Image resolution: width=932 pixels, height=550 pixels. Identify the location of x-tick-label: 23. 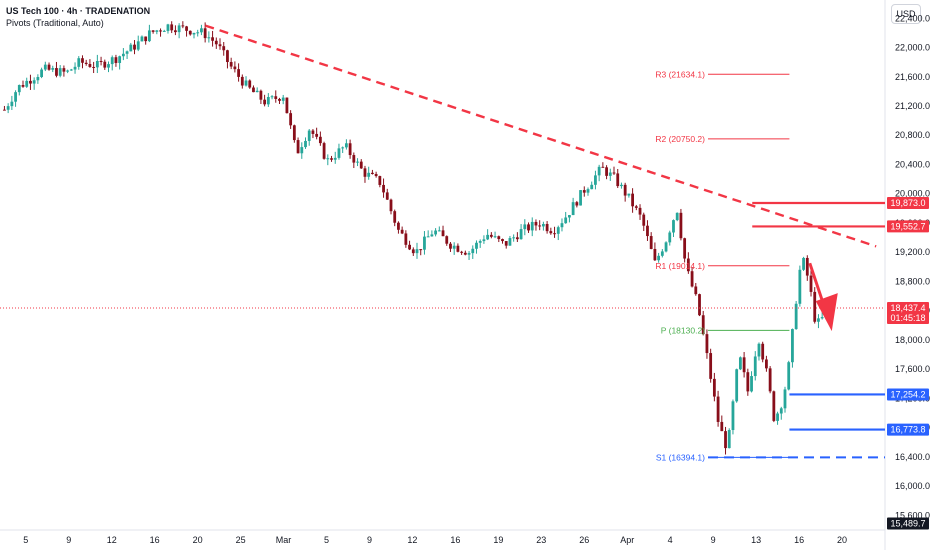
(541, 540).